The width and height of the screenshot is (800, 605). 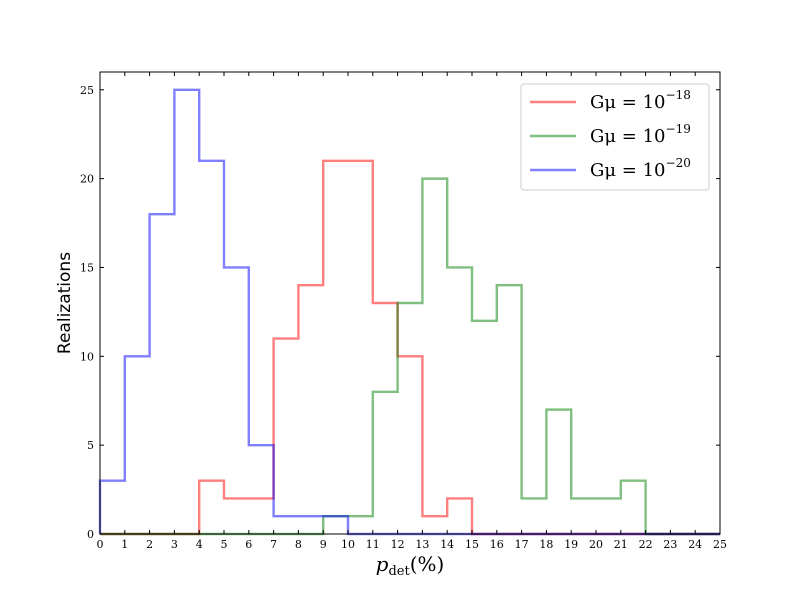 What do you see at coordinates (398, 544) in the screenshot?
I see `x-tick-label: 12` at bounding box center [398, 544].